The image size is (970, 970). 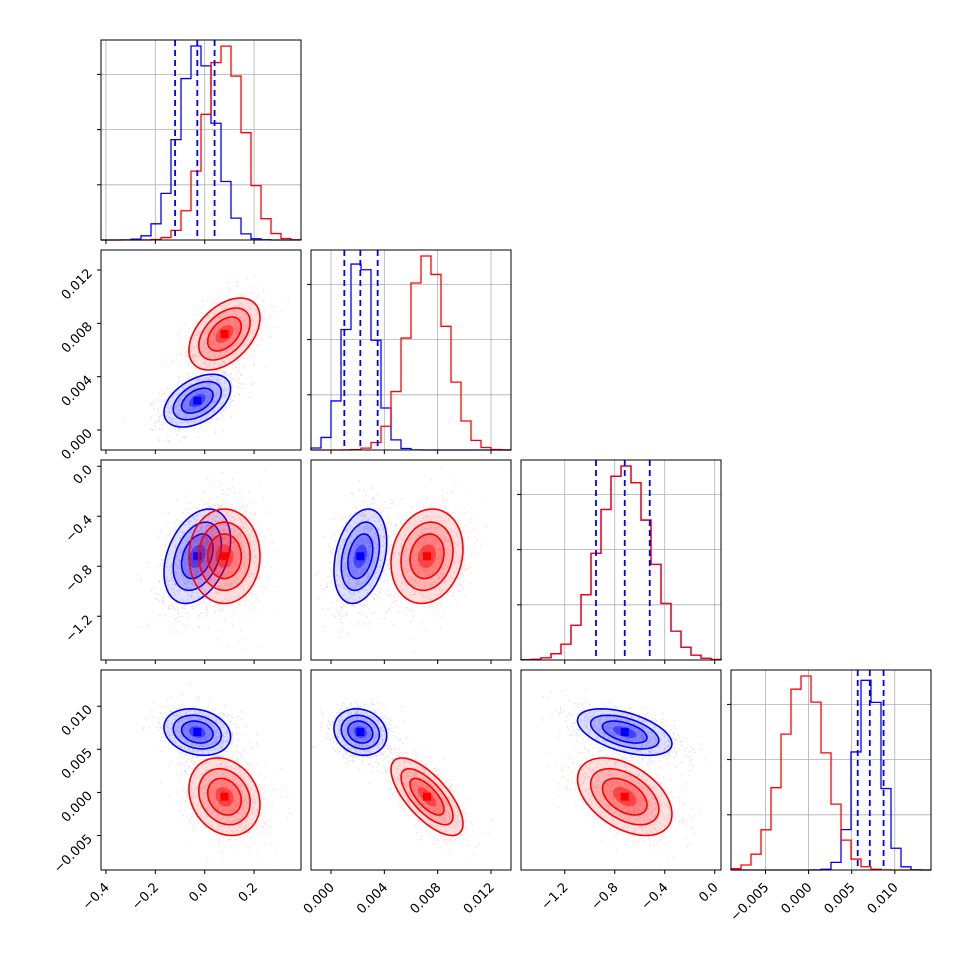 What do you see at coordinates (79, 628) in the screenshot?
I see `ytick-label-2-0: −1.2` at bounding box center [79, 628].